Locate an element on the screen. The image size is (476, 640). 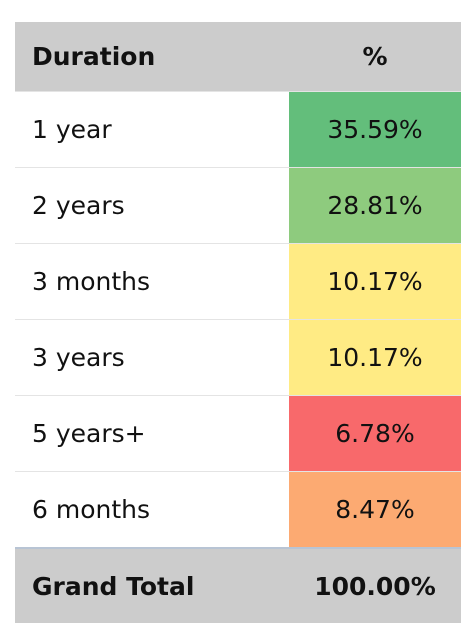
data-row: 1 year 35.59% is located at coordinates (238, 129).